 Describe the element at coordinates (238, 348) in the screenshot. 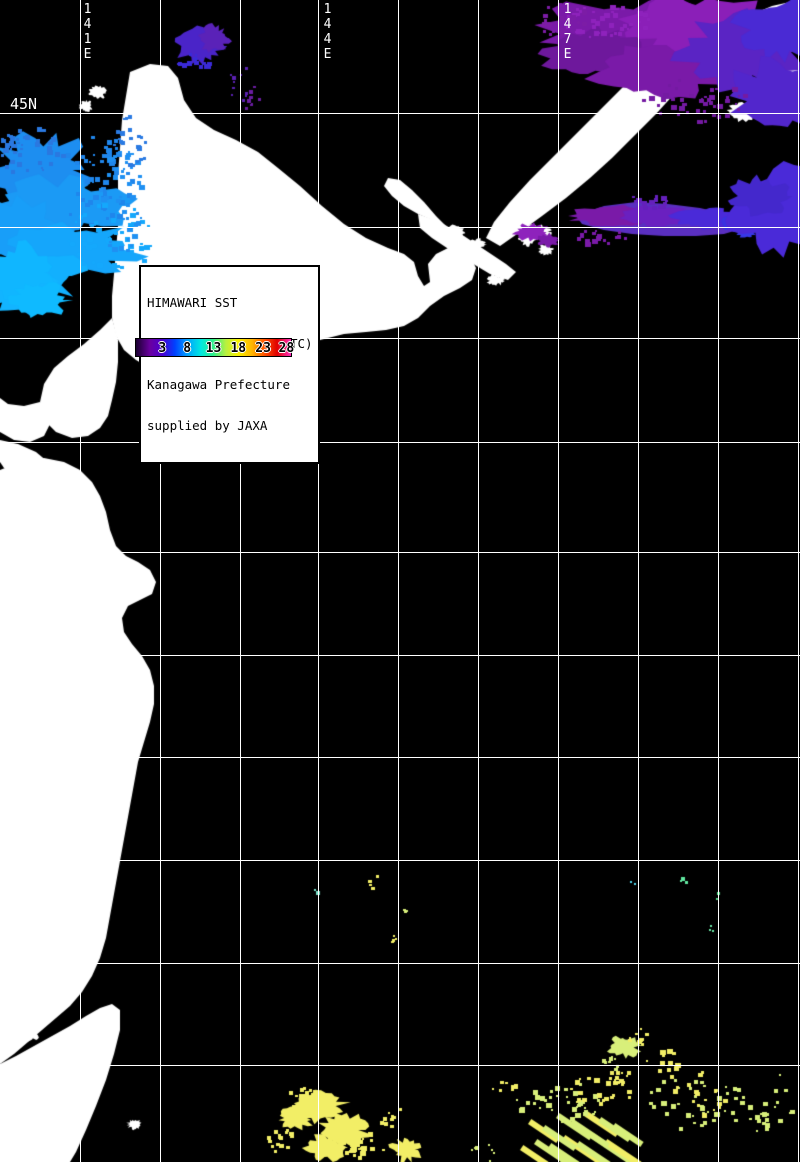

I see `colorbar-tick-18: 18` at that location.